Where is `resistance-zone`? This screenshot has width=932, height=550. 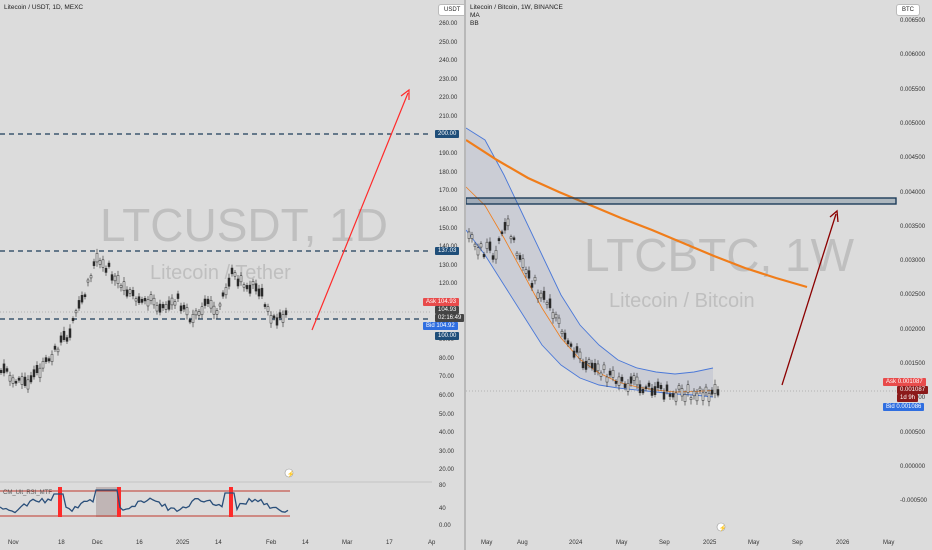 resistance-zone is located at coordinates (681, 201).